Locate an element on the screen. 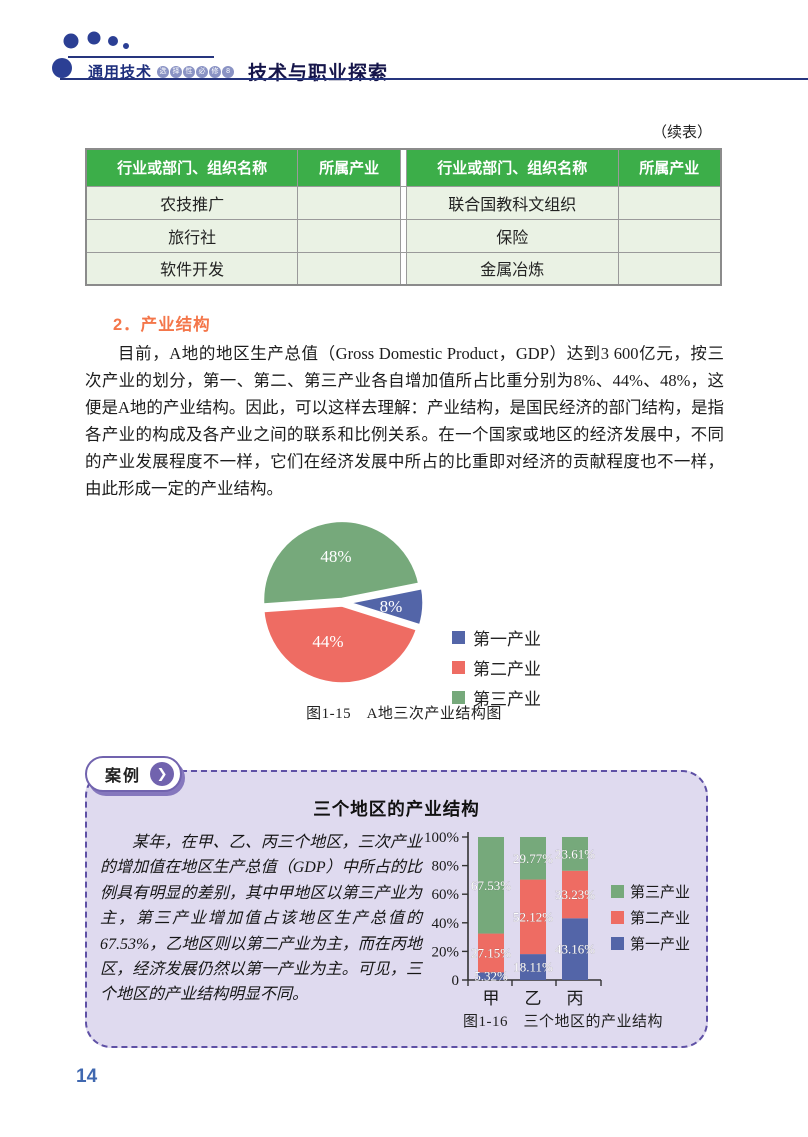 This screenshot has width=808, height=1137. industry-name-cell: 软件开发 is located at coordinates (192, 268).